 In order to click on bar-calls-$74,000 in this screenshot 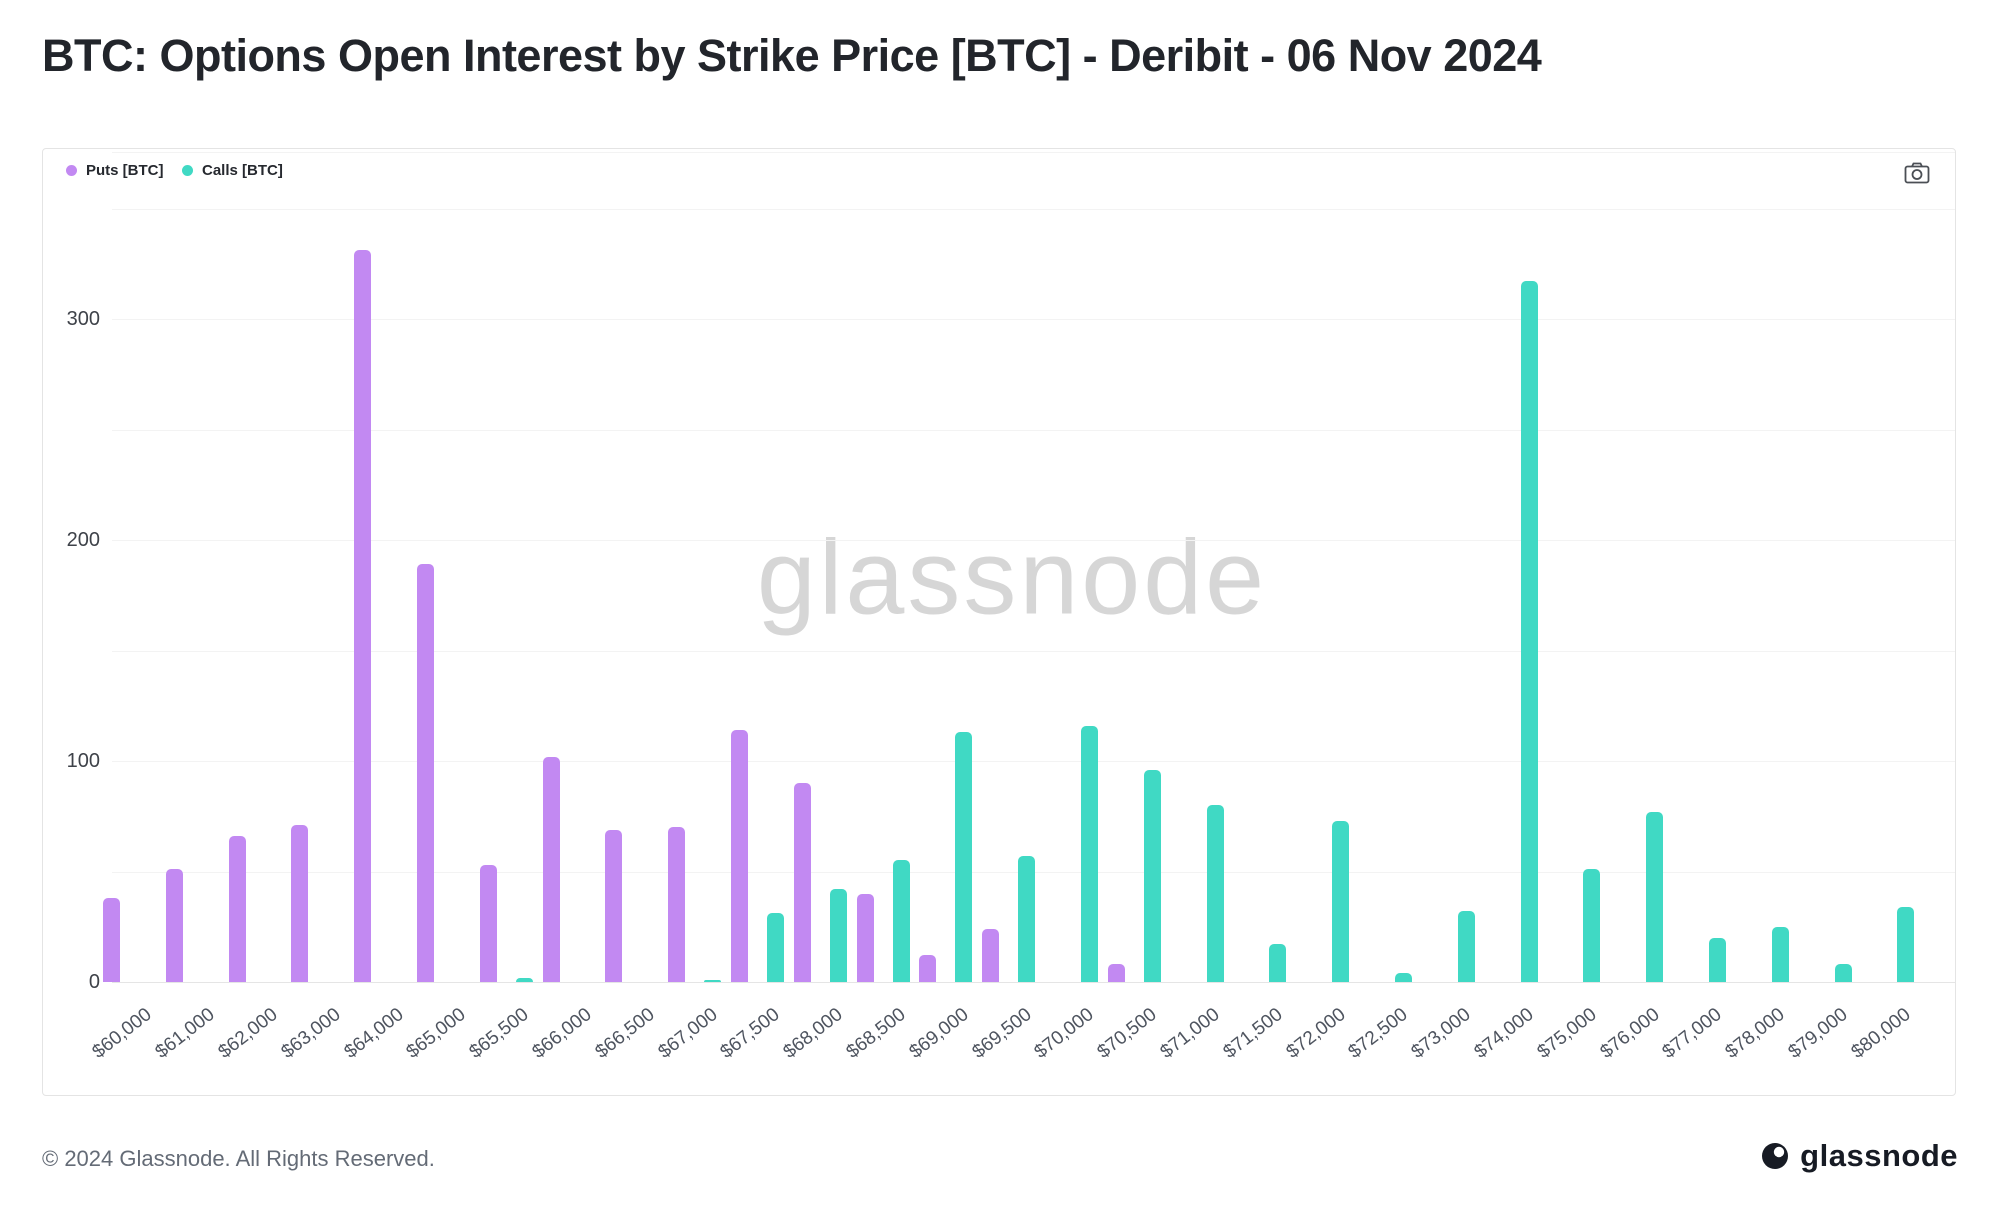, I will do `click(1529, 631)`.